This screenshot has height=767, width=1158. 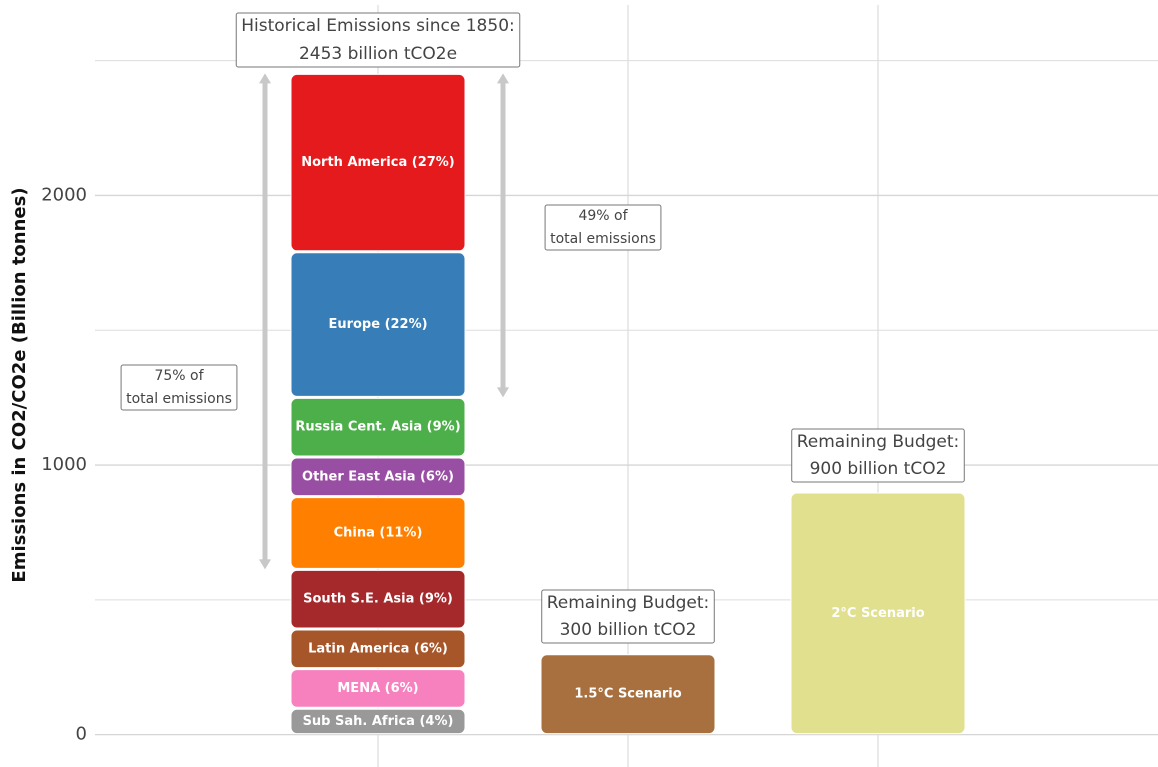 I want to click on bar-label: Latin America (6%), so click(x=378, y=648).